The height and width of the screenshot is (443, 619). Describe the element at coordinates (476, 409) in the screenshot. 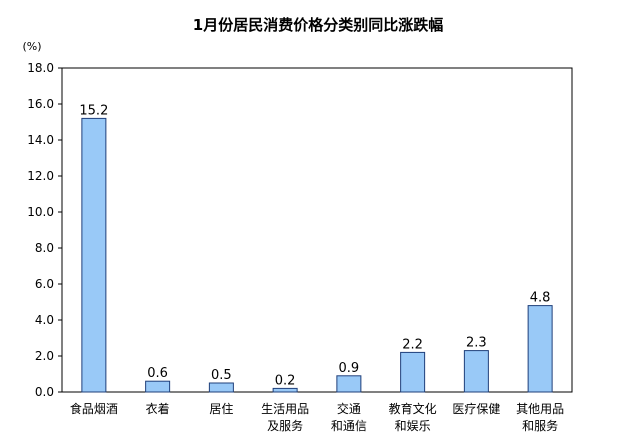

I see `category-label: 医疗保健` at that location.